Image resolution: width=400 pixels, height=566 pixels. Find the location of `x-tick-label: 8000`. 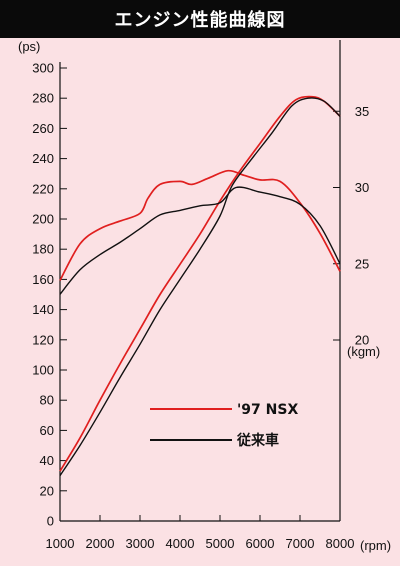

x-tick-label: 8000 is located at coordinates (340, 543).